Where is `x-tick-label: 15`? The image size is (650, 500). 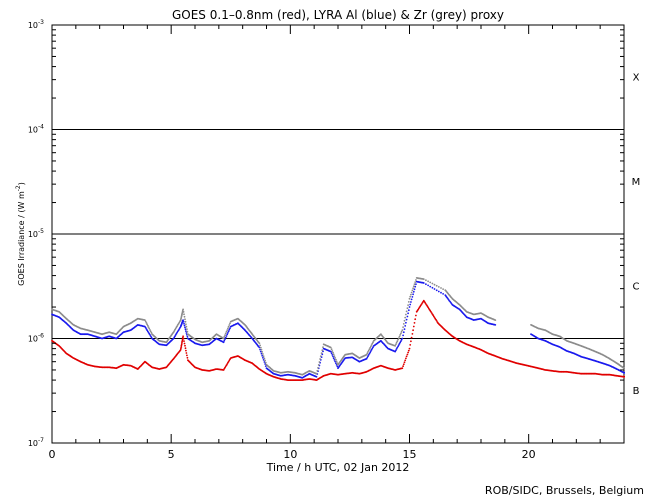
x-tick-label: 15 is located at coordinates (410, 454).